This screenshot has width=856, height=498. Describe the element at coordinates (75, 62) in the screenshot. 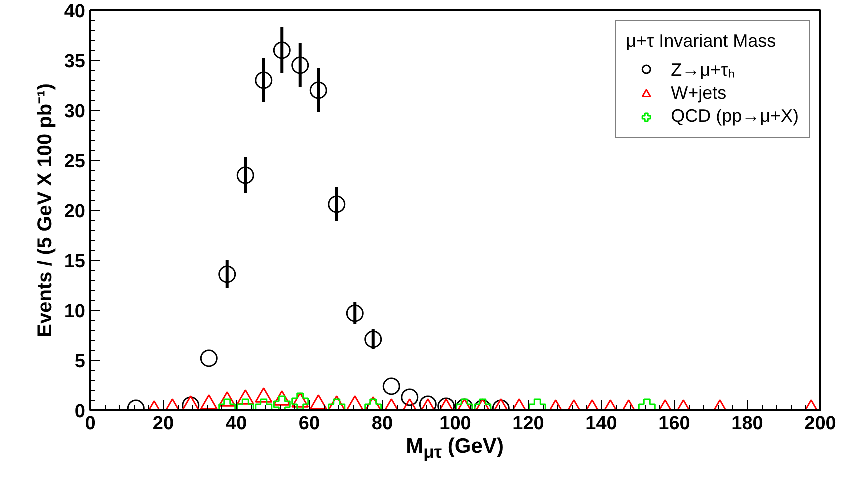

I see `y-tick-label: 35` at that location.